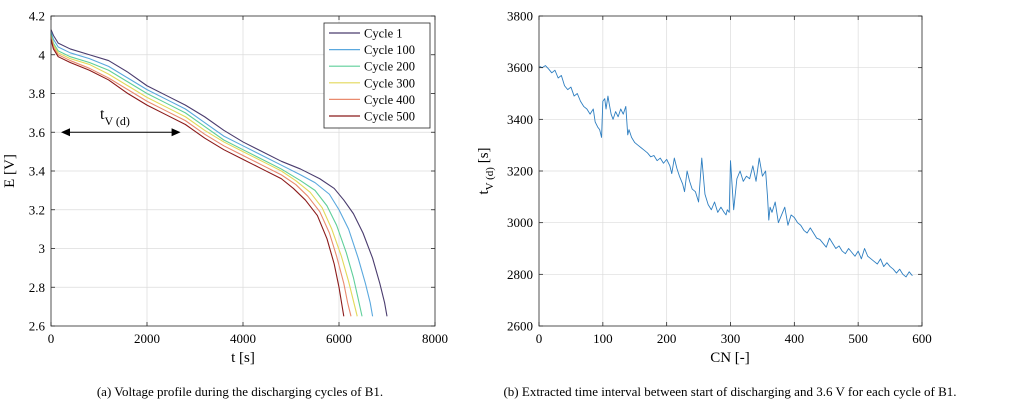 Image resolution: width=1010 pixels, height=403 pixels. What do you see at coordinates (42, 248) in the screenshot?
I see `y-tick-label: 3` at bounding box center [42, 248].